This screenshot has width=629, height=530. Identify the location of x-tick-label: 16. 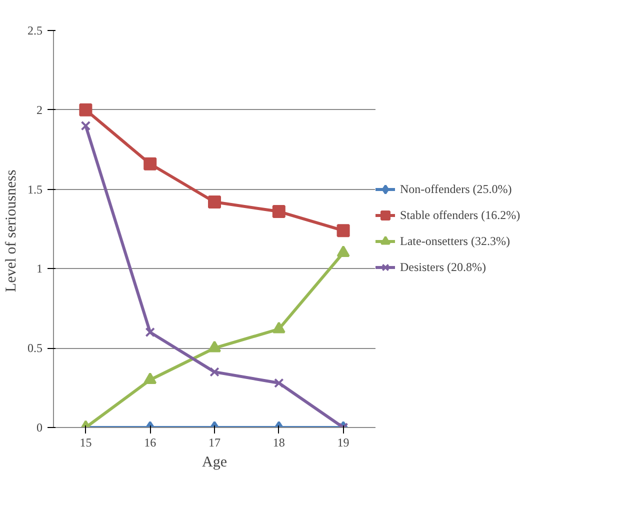
(150, 443).